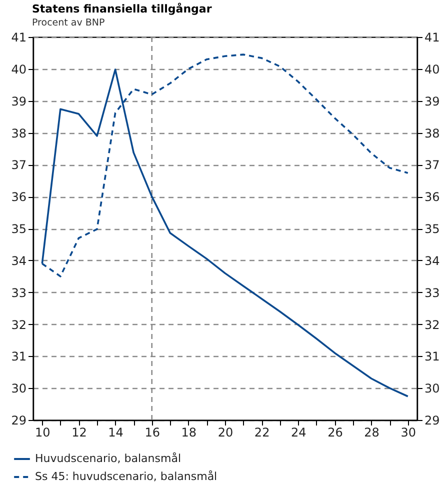 This screenshot has height=488, width=445. I want to click on x-tick-label: 22, so click(262, 433).